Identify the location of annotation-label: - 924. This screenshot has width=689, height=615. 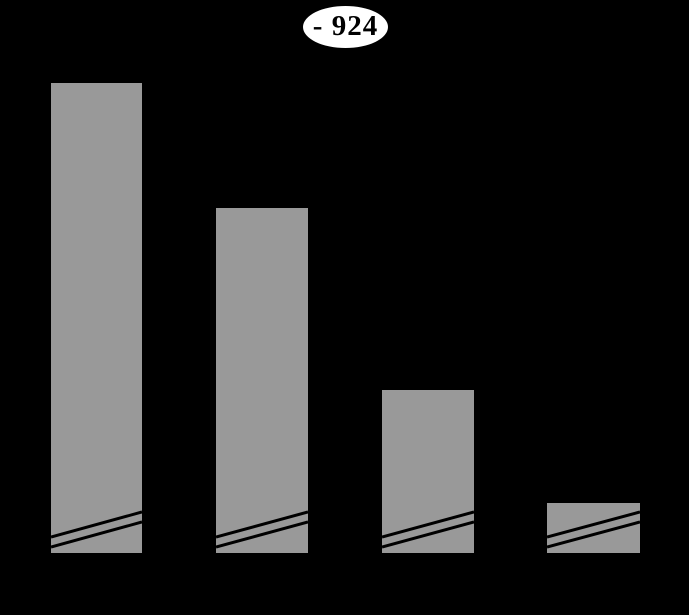
(345, 25).